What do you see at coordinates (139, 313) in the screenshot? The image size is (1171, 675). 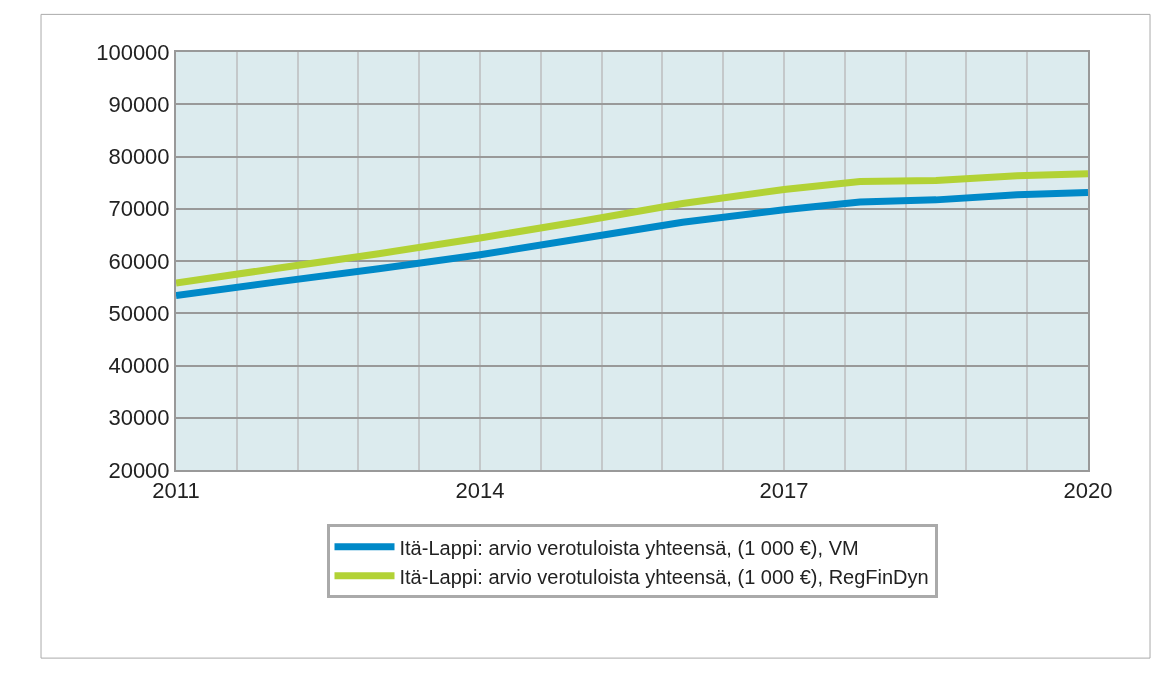 I see `y-tick-label: 50000` at bounding box center [139, 313].